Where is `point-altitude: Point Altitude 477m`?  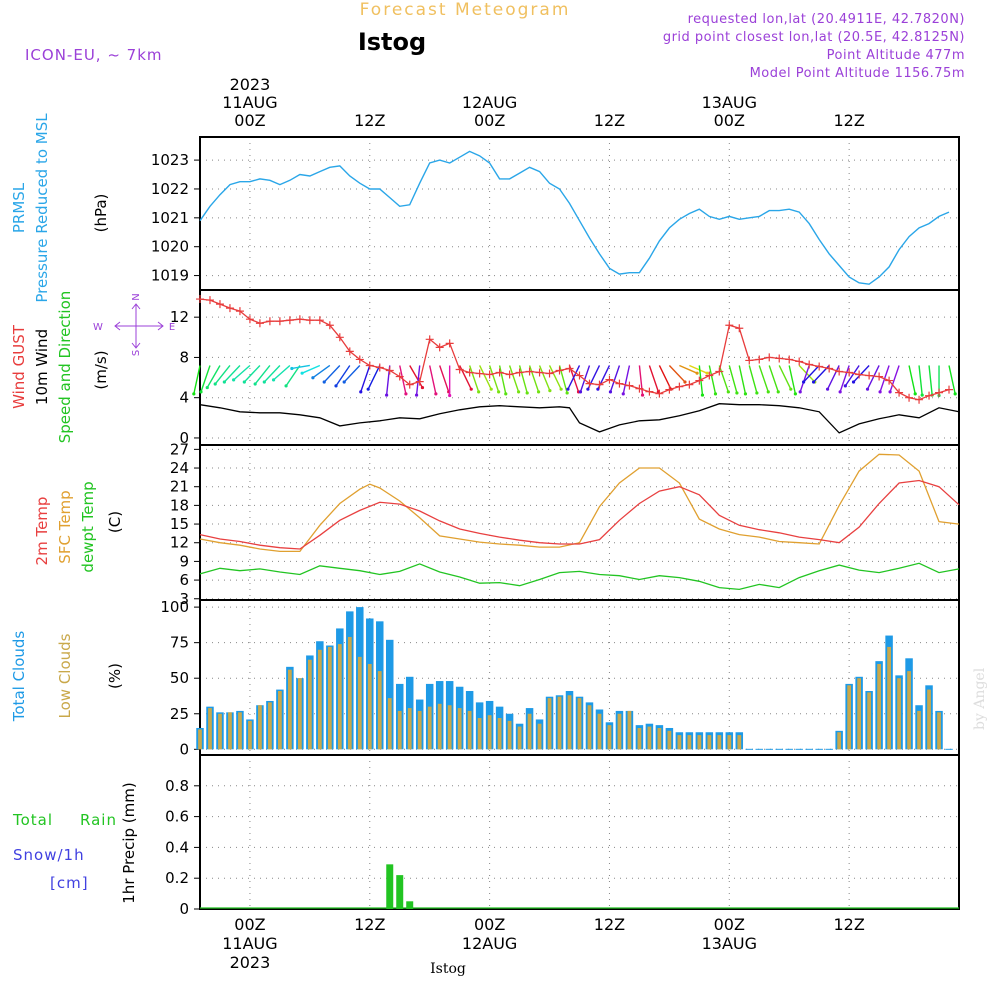 point-altitude: Point Altitude 477m is located at coordinates (896, 55).